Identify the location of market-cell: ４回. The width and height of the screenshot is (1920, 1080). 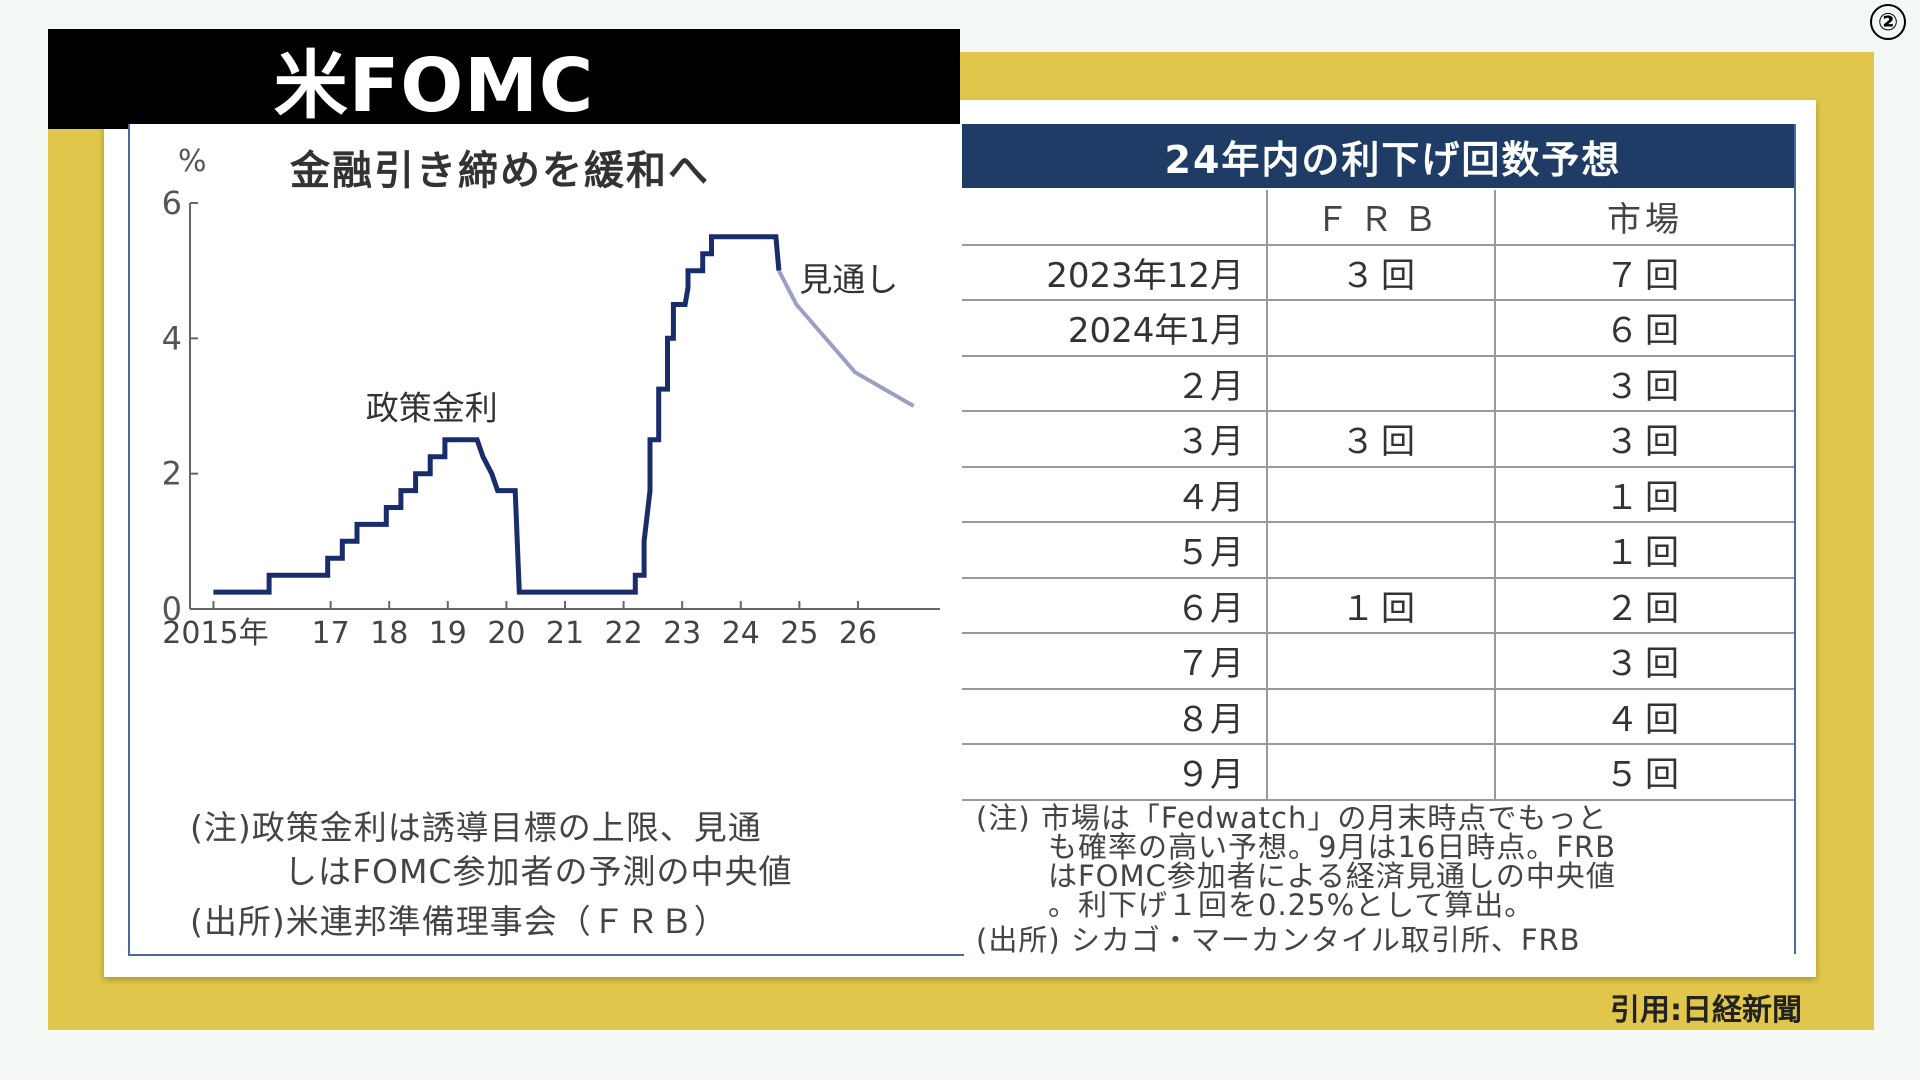
(1644, 716).